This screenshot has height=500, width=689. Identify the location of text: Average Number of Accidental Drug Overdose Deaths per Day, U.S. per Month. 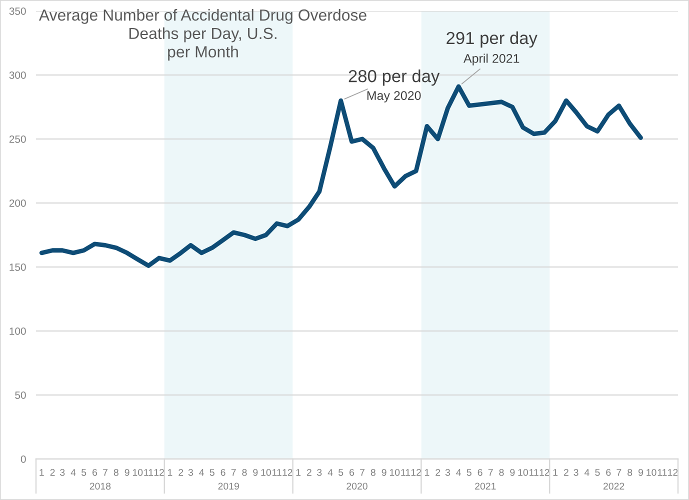
(202, 35).